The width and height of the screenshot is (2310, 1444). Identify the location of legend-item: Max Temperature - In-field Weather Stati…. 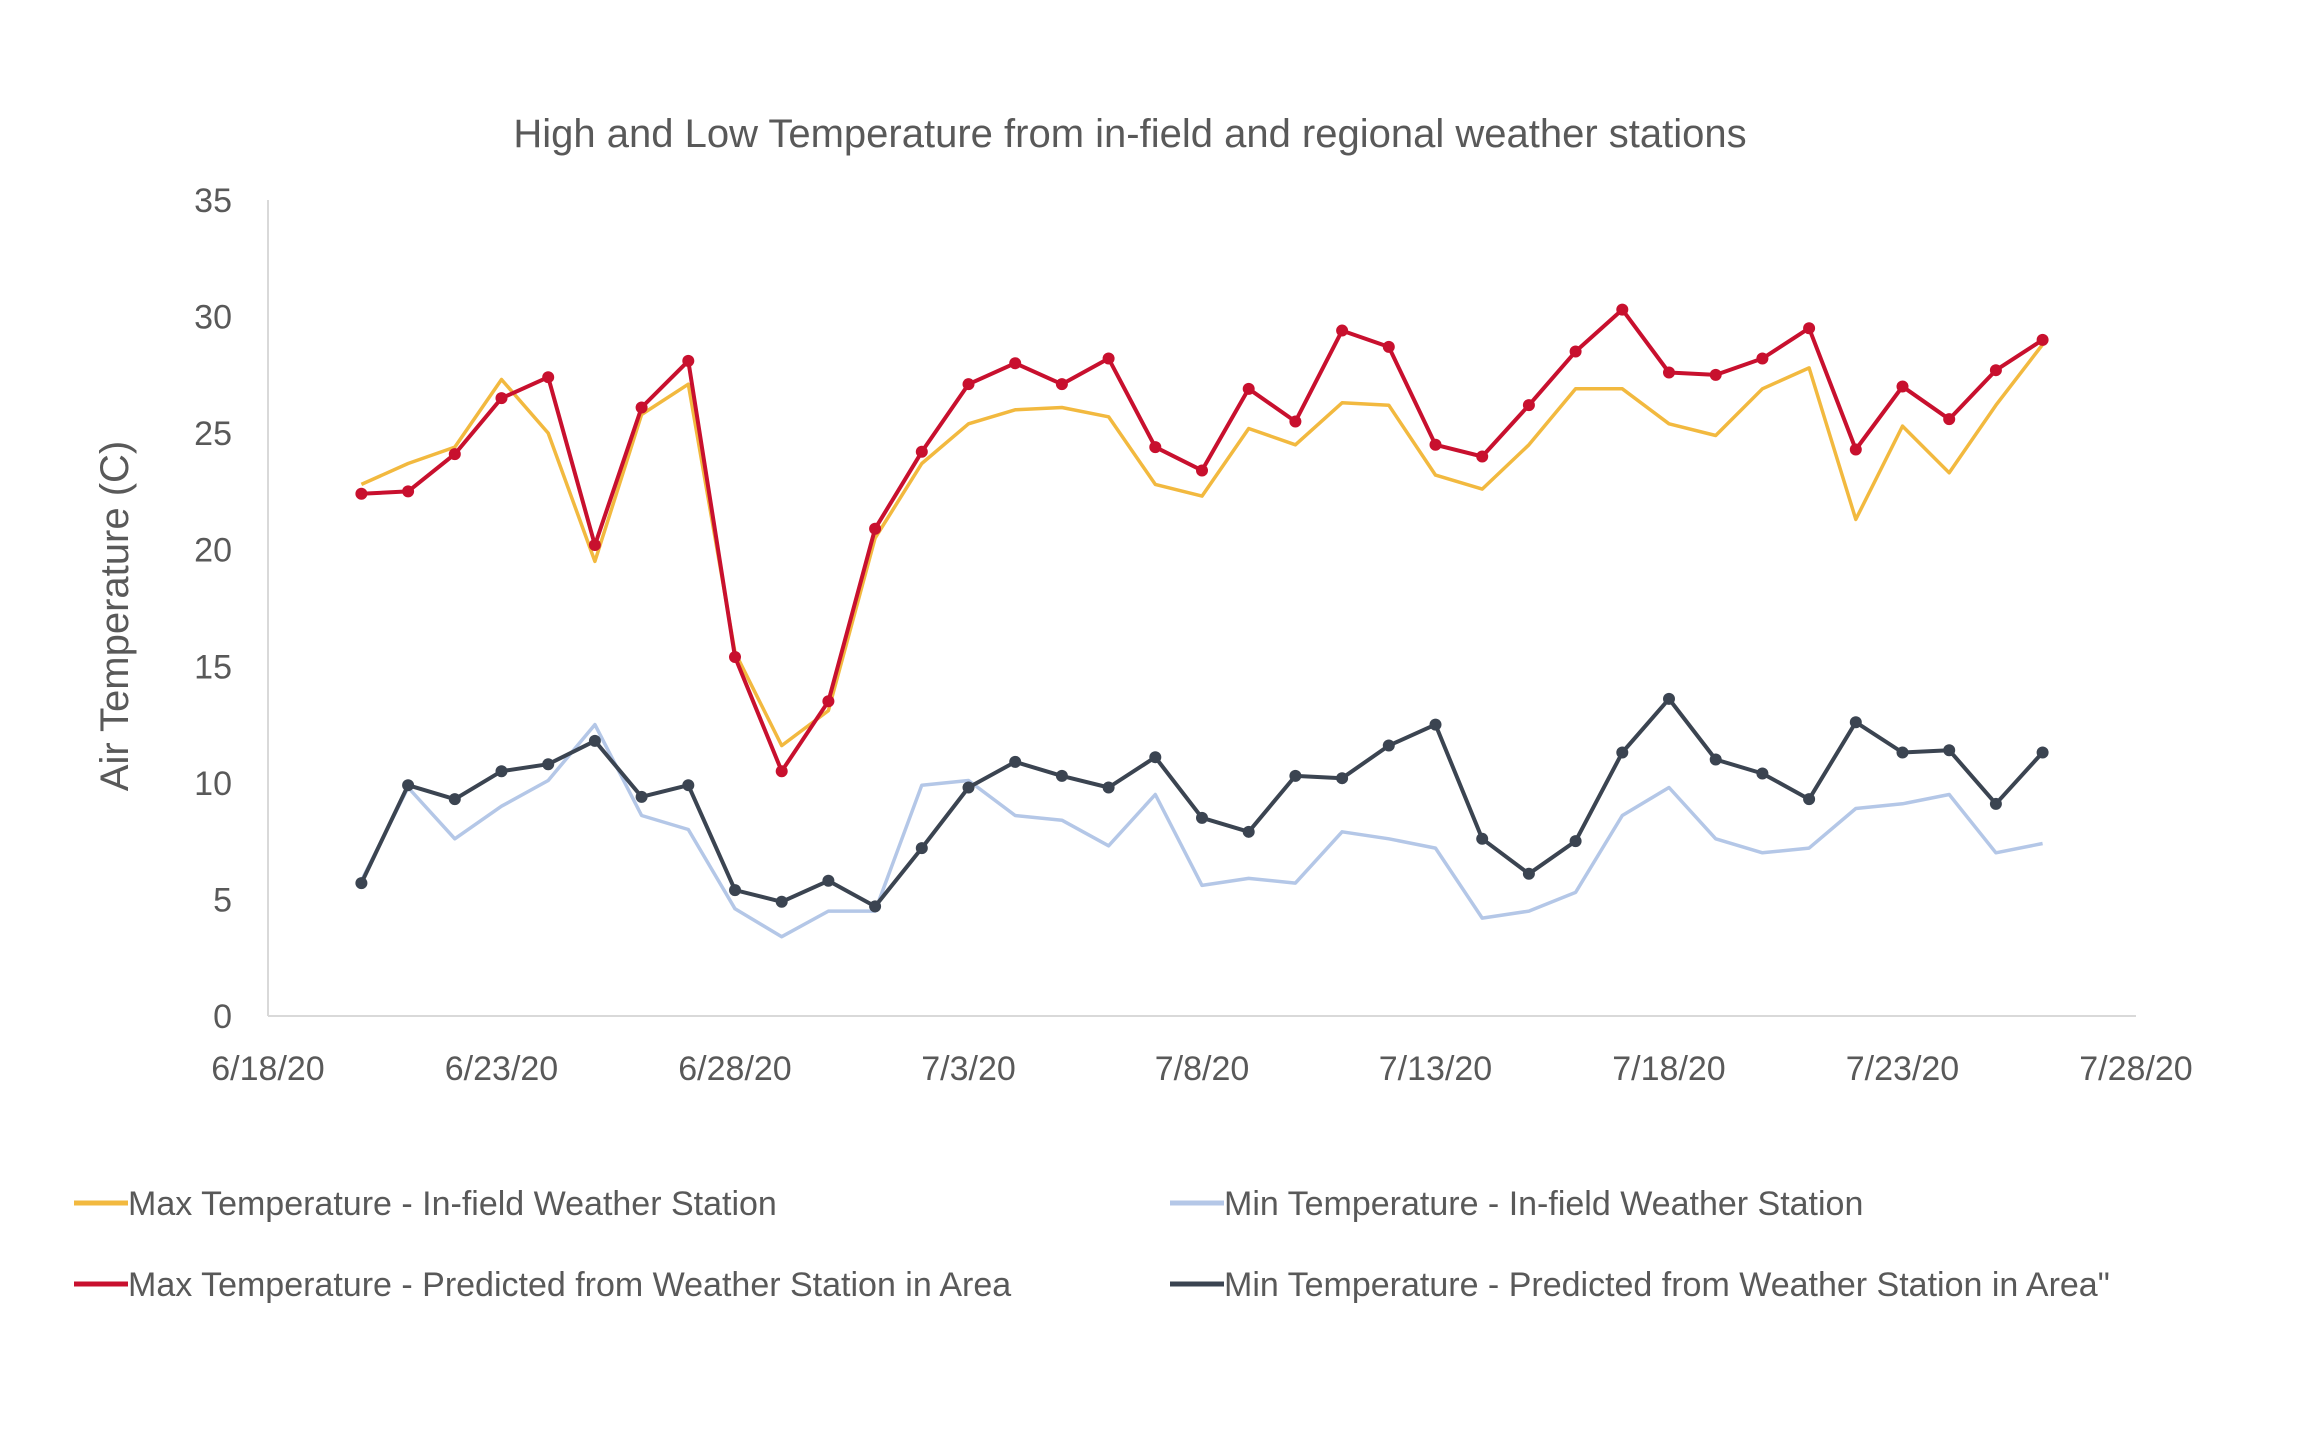
(425, 1204).